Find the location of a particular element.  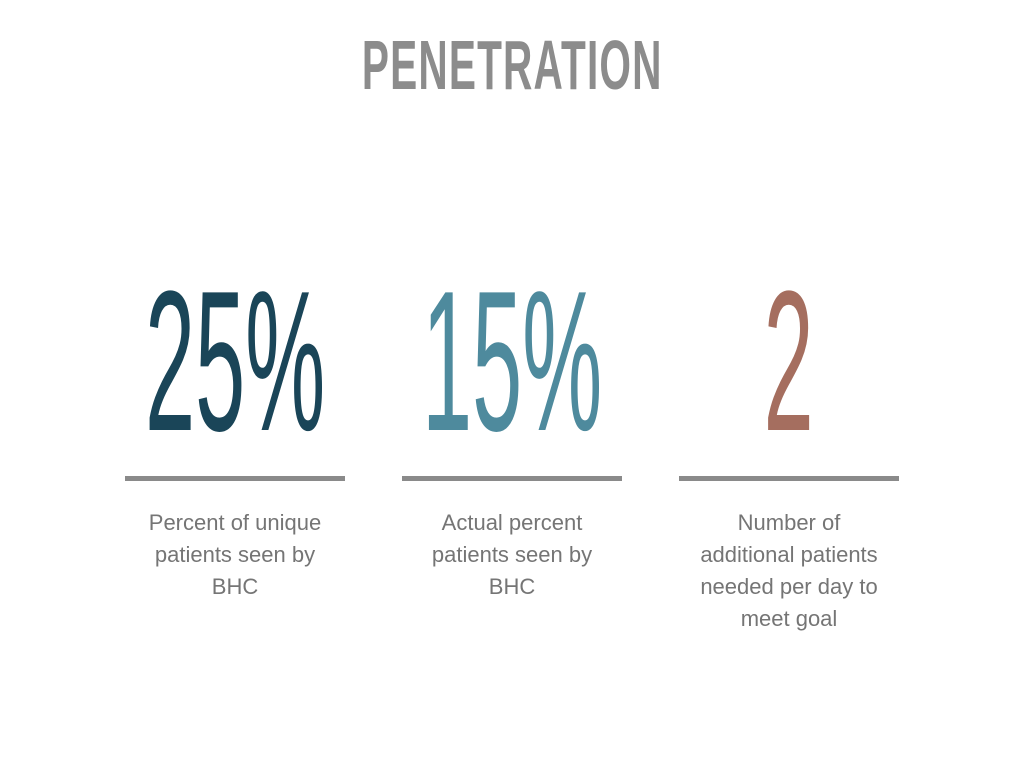

stat-figure: 15% is located at coordinates (512, 361).